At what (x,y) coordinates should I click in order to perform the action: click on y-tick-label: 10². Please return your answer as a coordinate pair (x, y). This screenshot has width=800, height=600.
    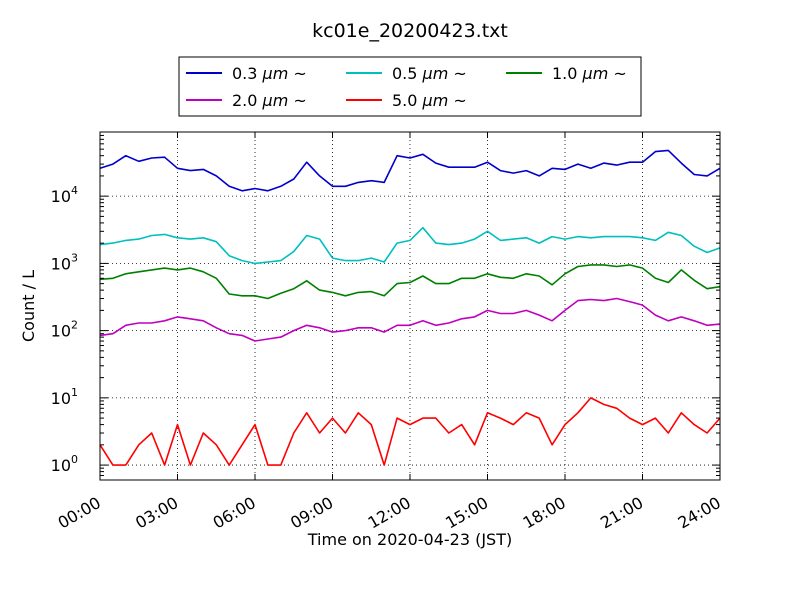
    Looking at the image, I should click on (64, 330).